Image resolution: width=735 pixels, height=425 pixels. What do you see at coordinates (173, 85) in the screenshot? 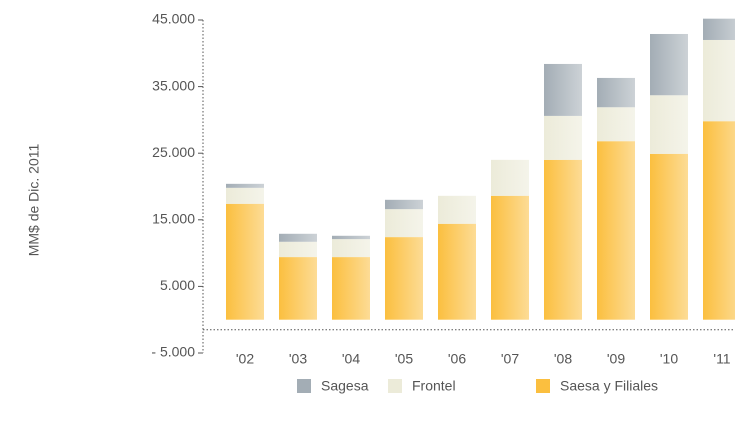
I see `y-tick-label: 35.000` at bounding box center [173, 85].